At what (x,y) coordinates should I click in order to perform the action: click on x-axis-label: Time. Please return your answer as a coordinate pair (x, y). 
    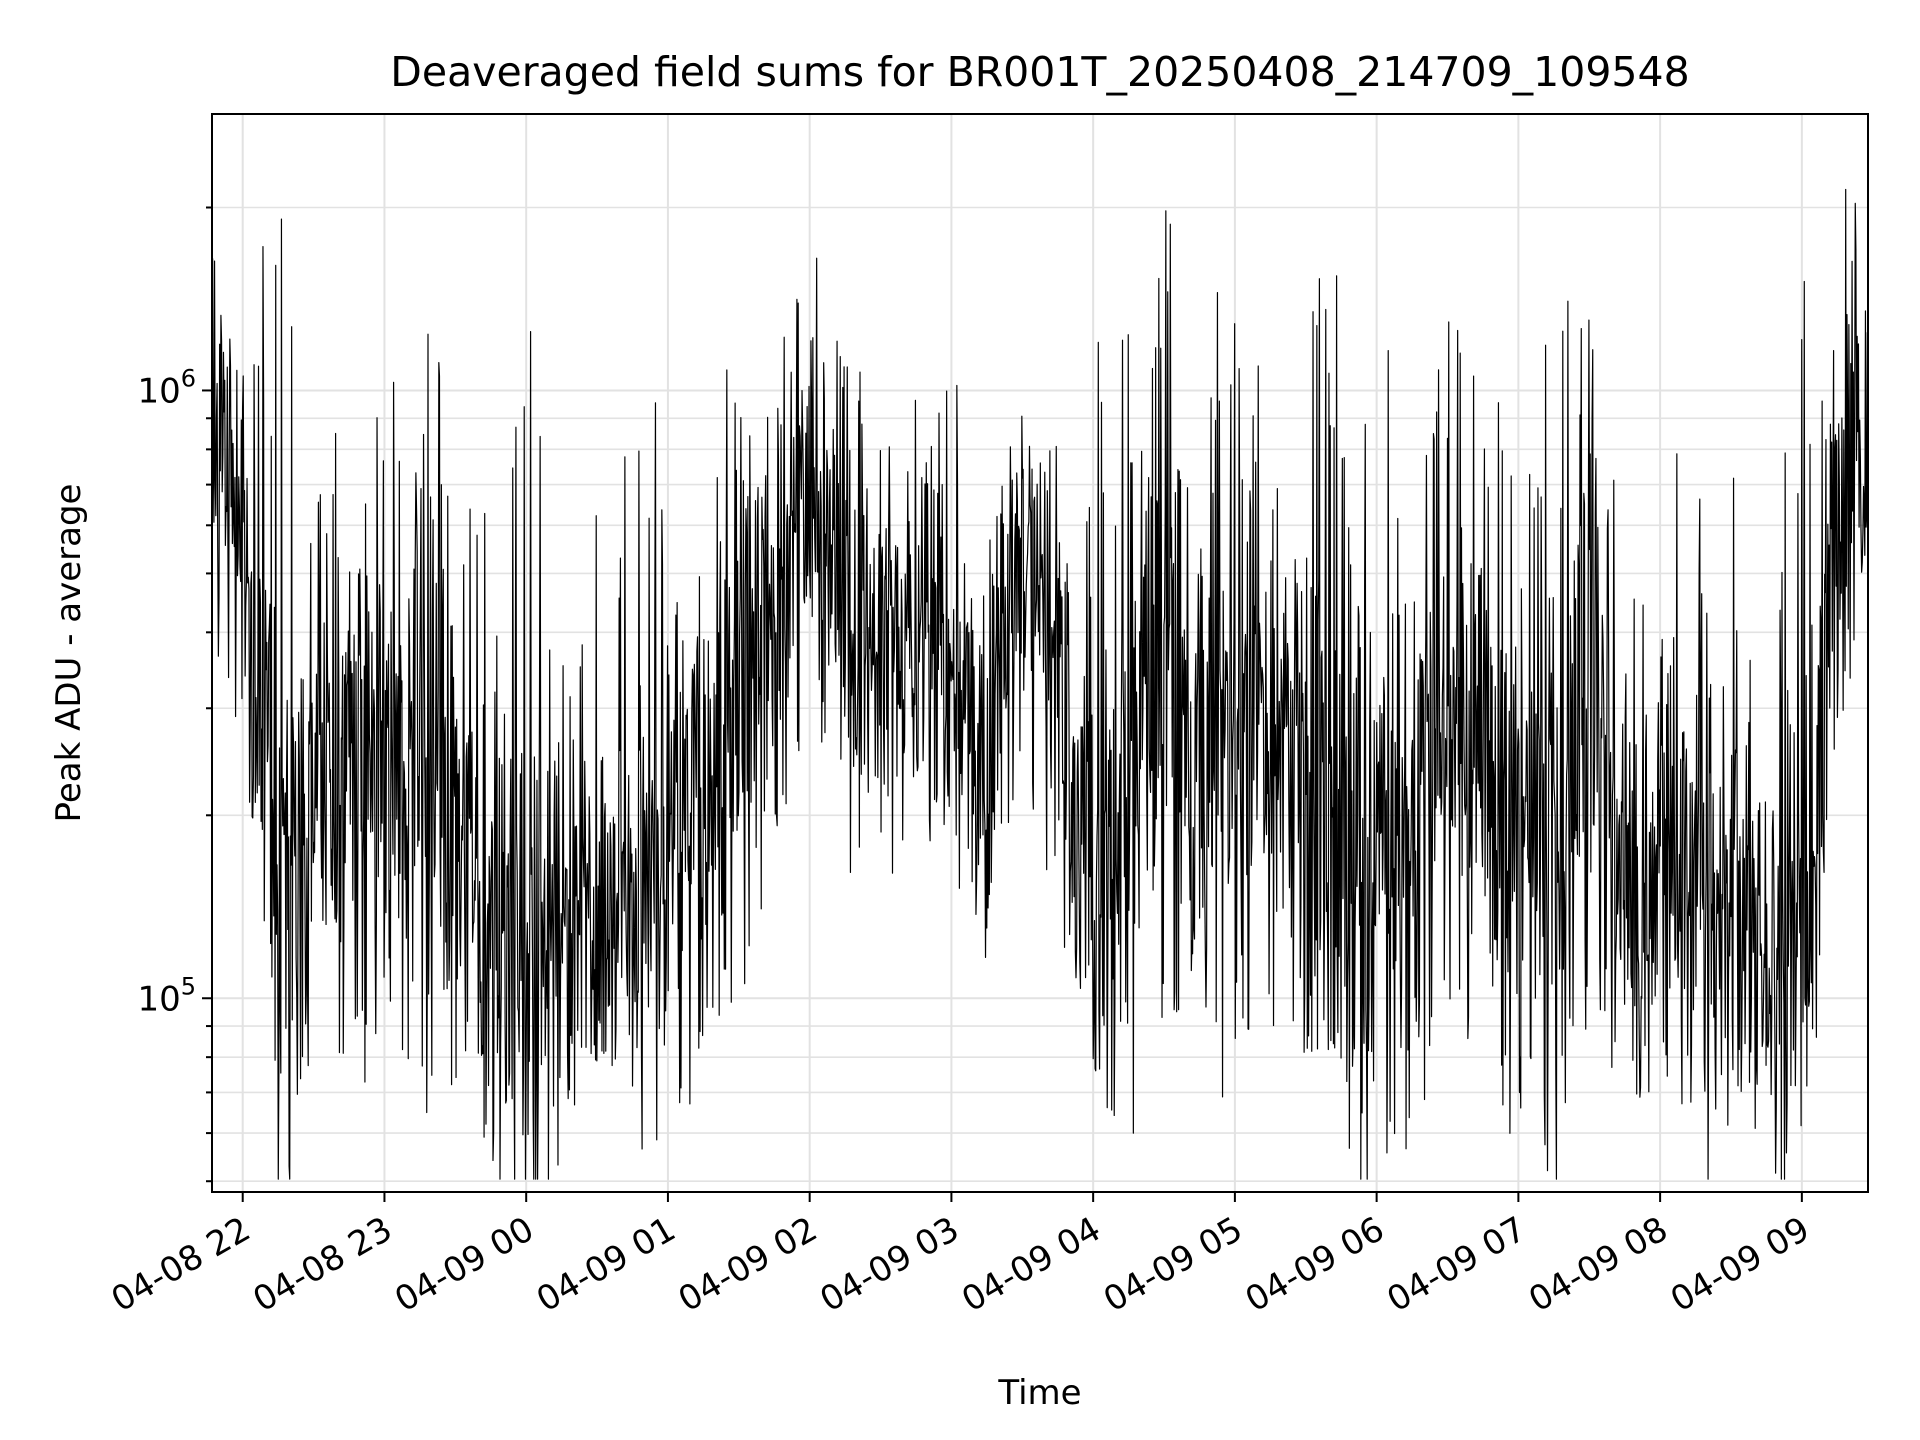
    Looking at the image, I should click on (1039, 1393).